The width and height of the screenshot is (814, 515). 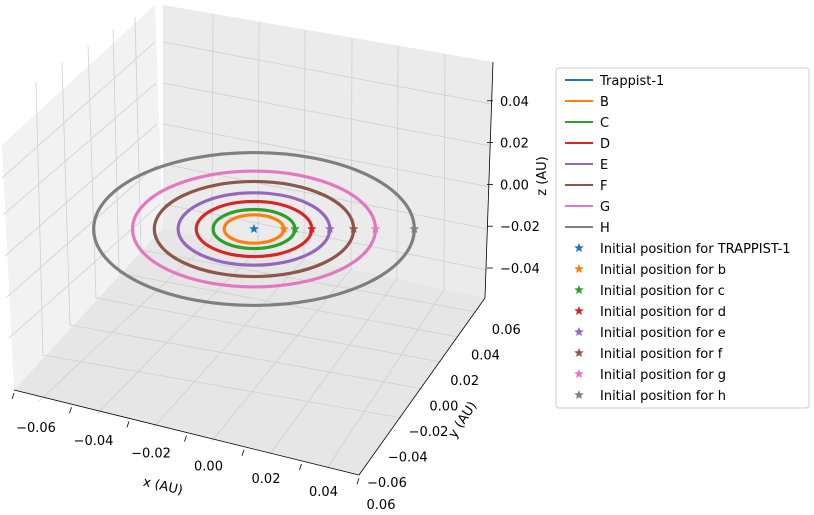 What do you see at coordinates (605, 207) in the screenshot?
I see `legend-entry-label: G` at bounding box center [605, 207].